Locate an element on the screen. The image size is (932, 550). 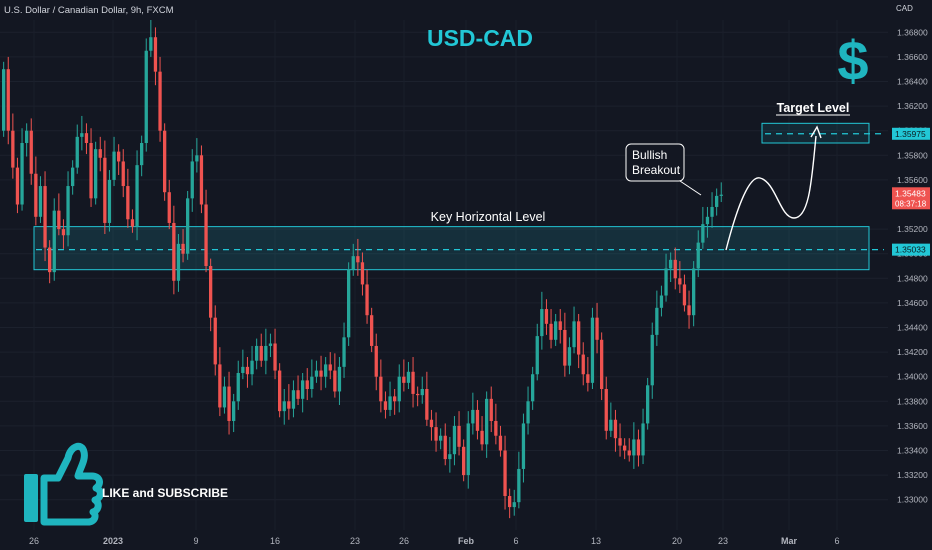
time-tick-label: 26 is located at coordinates (404, 541).